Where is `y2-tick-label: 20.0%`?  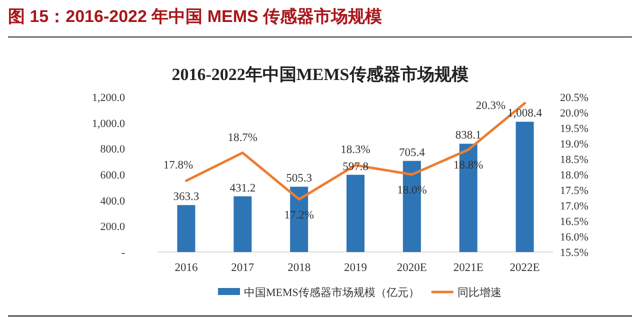 y2-tick-label: 20.0% is located at coordinates (574, 114).